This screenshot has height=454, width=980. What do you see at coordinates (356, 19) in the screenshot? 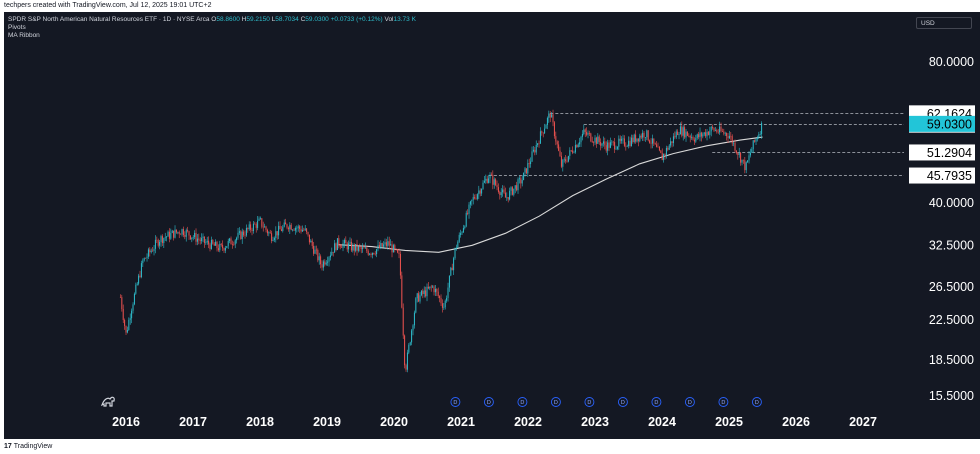
I see `legend-change: +0.0733 (+0.12%)` at bounding box center [356, 19].